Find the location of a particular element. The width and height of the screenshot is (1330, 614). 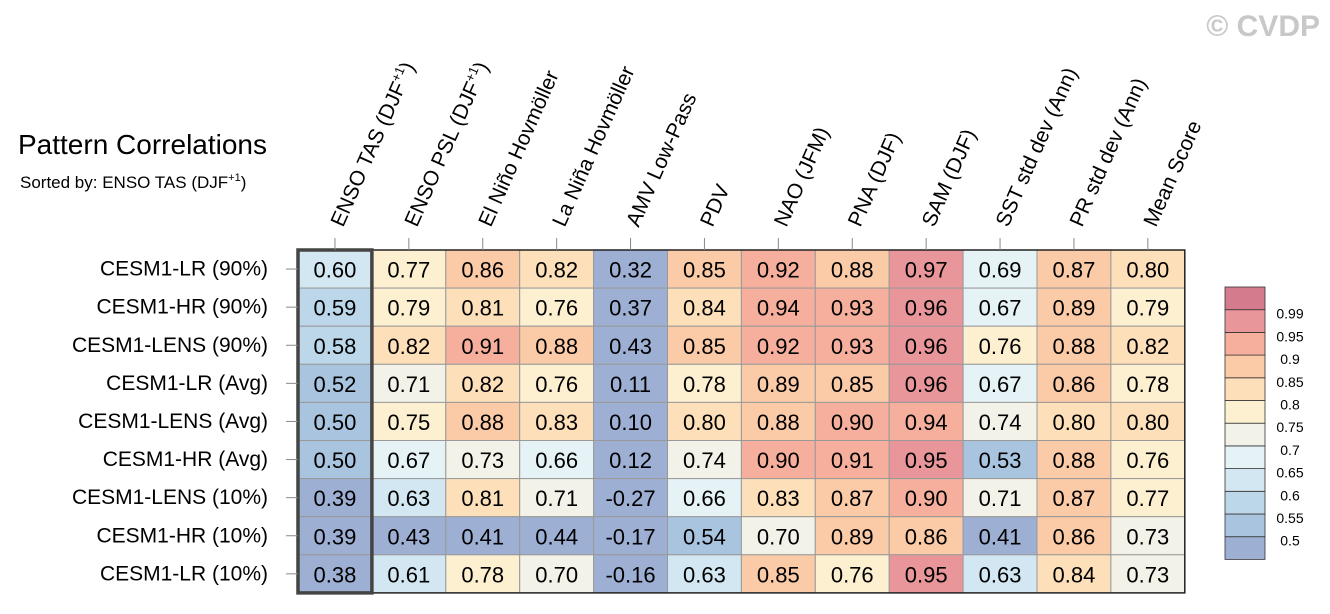

column-label: ENSO TAS (DJF+1) is located at coordinates (372, 144).